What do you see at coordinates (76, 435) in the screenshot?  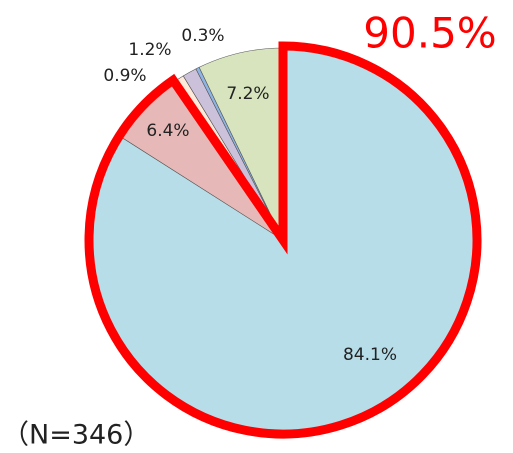 I see `note: （N=346）` at bounding box center [76, 435].